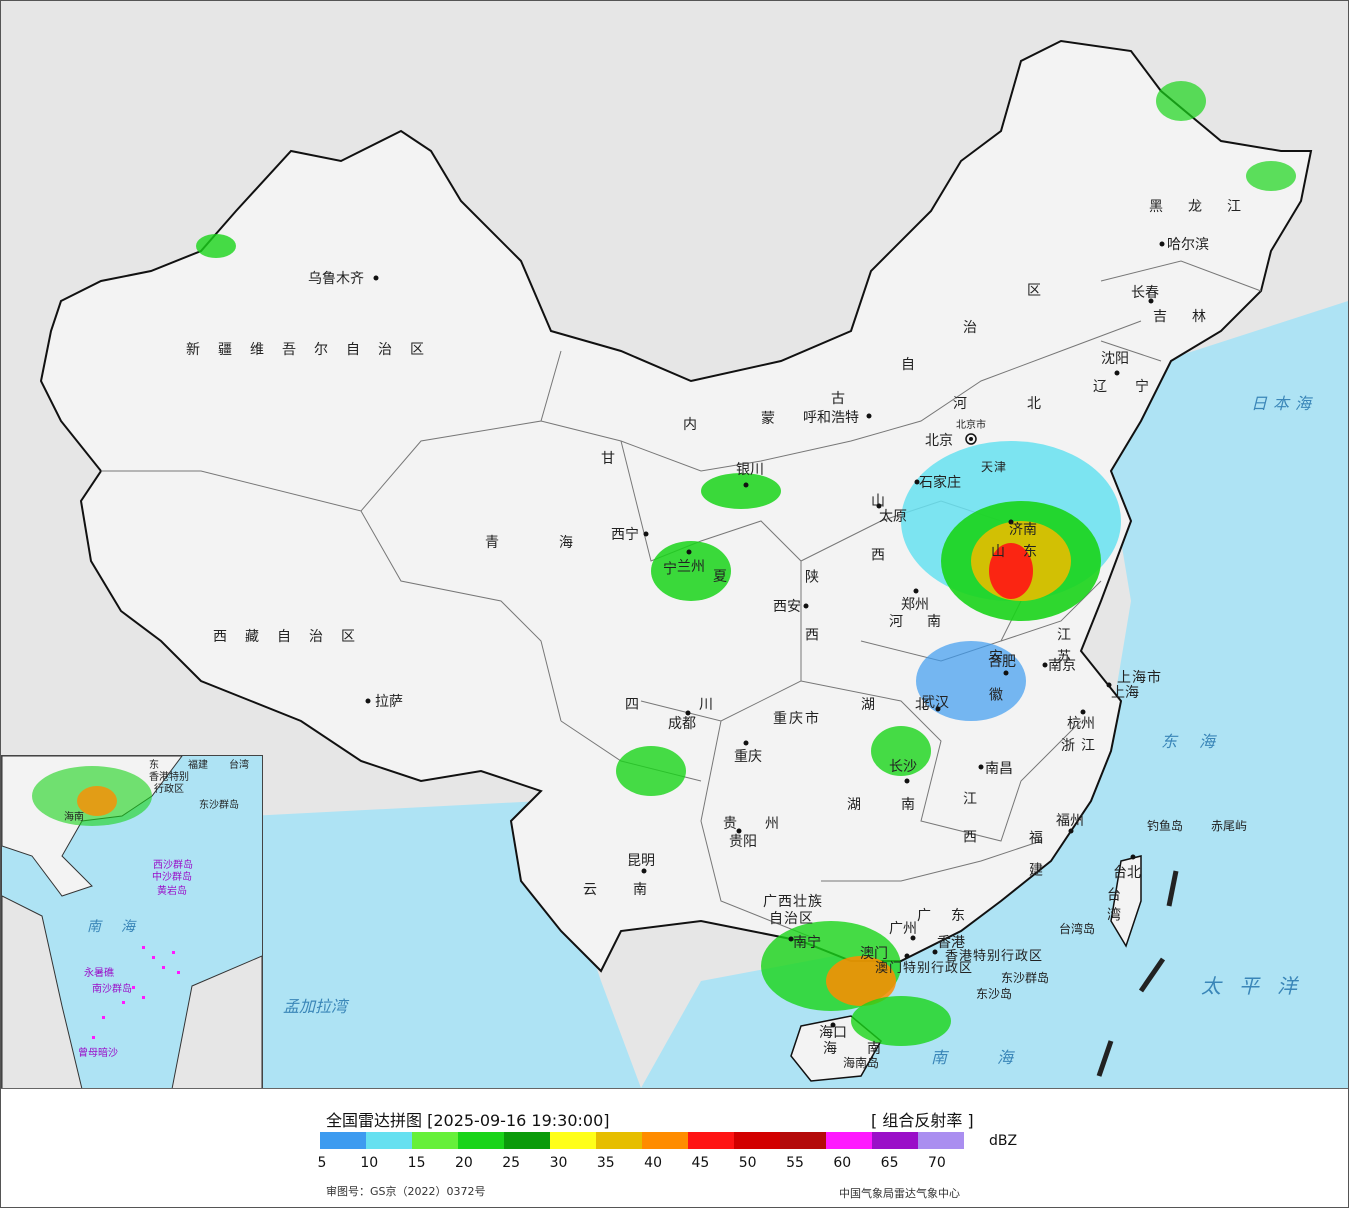 The width and height of the screenshot is (1349, 1208). Describe the element at coordinates (951, 943) in the screenshot. I see `svg-text: 香港` at that location.